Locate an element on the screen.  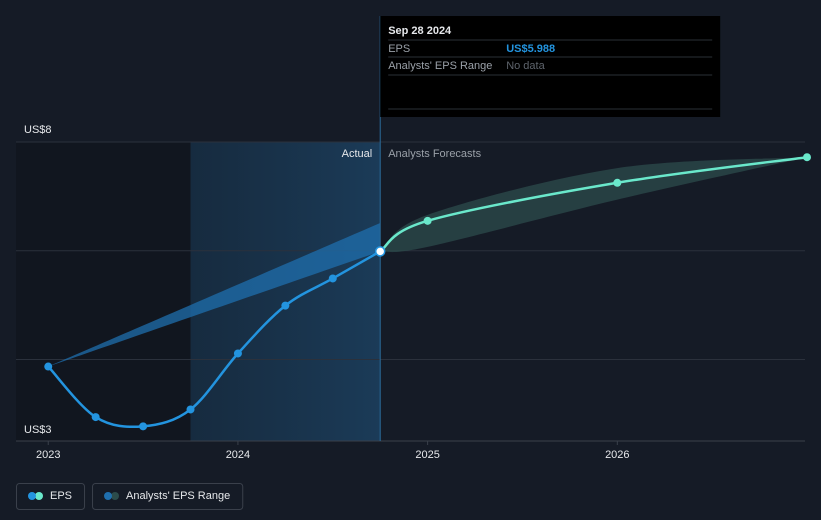
x-tick-label: 2026 is located at coordinates (617, 455).